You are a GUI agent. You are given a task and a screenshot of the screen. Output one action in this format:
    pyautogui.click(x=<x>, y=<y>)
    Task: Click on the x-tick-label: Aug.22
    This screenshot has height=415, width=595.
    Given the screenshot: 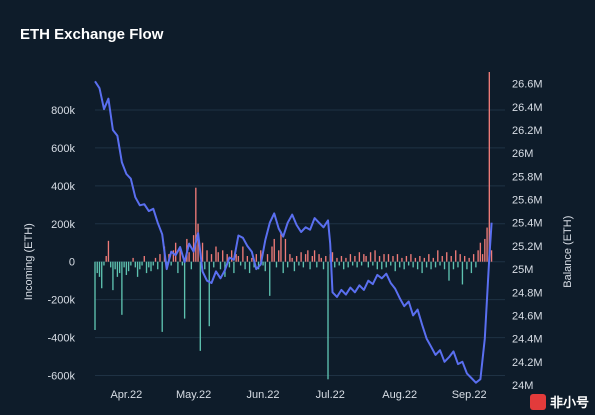 What is the action you would take?
    pyautogui.click(x=399, y=395)
    